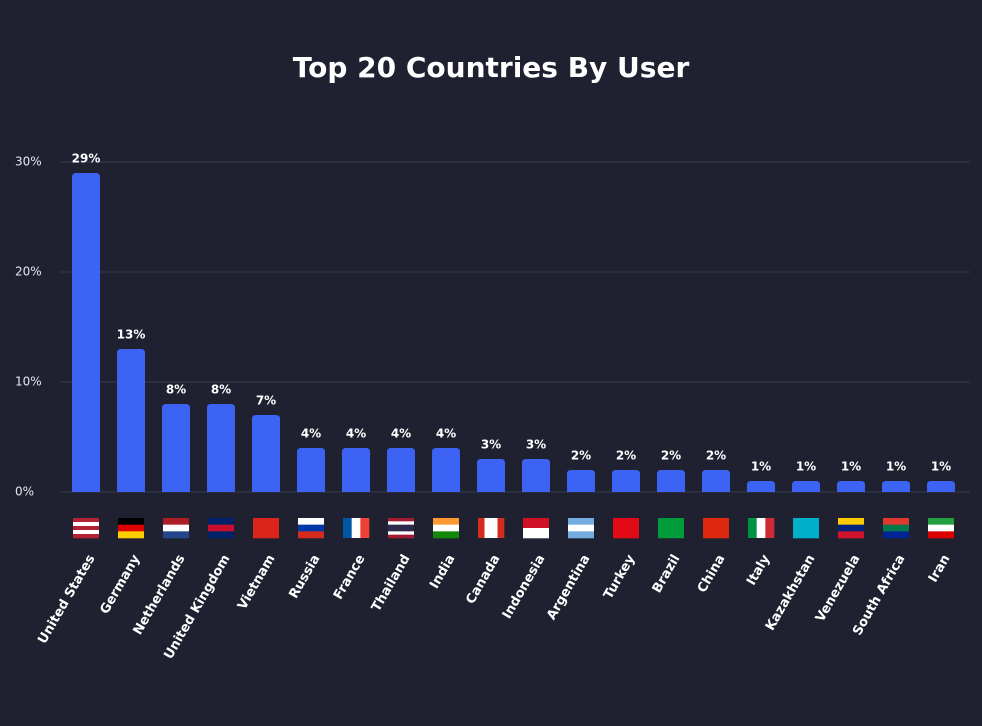  I want to click on y-tick-label: 0%, so click(24, 492).